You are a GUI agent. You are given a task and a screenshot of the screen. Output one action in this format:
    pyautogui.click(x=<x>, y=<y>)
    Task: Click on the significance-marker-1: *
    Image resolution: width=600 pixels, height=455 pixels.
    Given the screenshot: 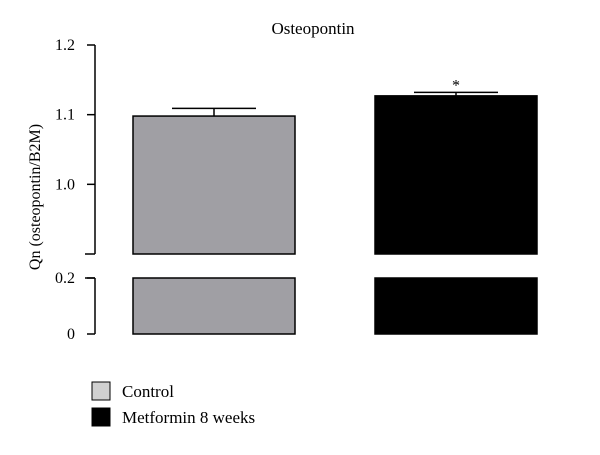 What is the action you would take?
    pyautogui.click(x=456, y=85)
    